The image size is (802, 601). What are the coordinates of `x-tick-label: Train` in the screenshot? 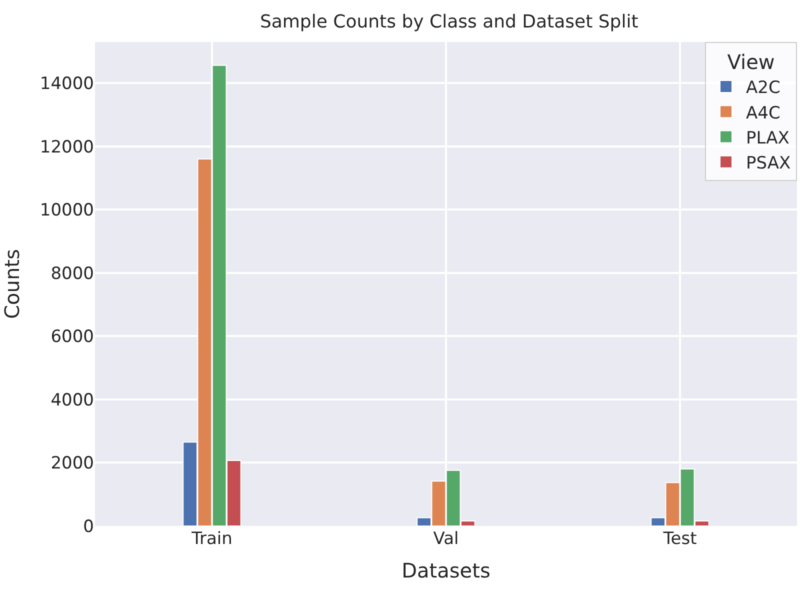 It's located at (211, 539).